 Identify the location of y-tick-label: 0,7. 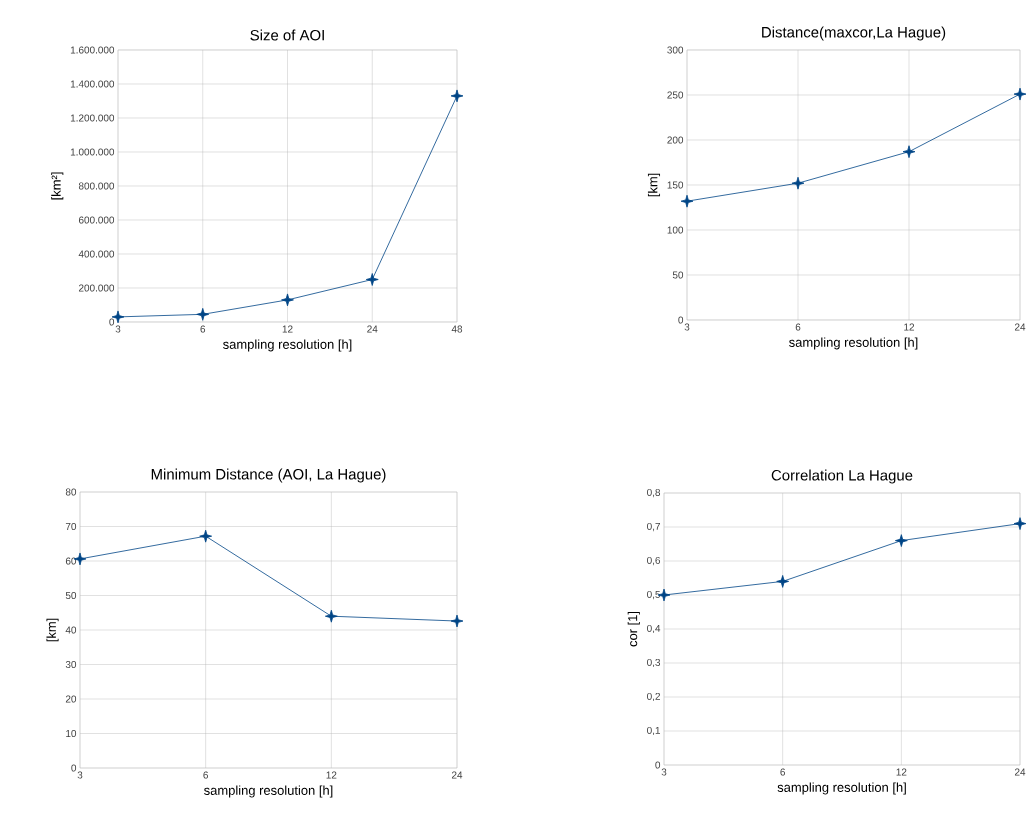
(653, 527).